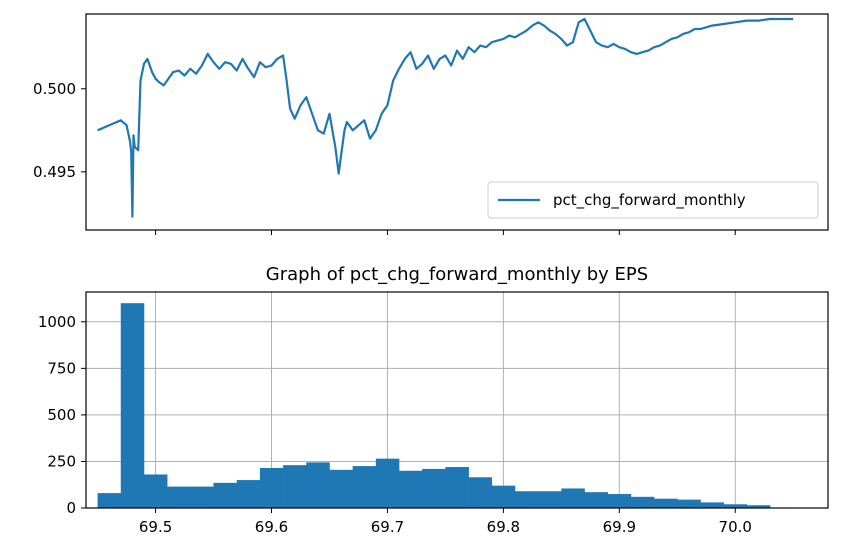 The width and height of the screenshot is (842, 554). Describe the element at coordinates (61, 461) in the screenshot. I see `y-tick-label: 250` at that location.